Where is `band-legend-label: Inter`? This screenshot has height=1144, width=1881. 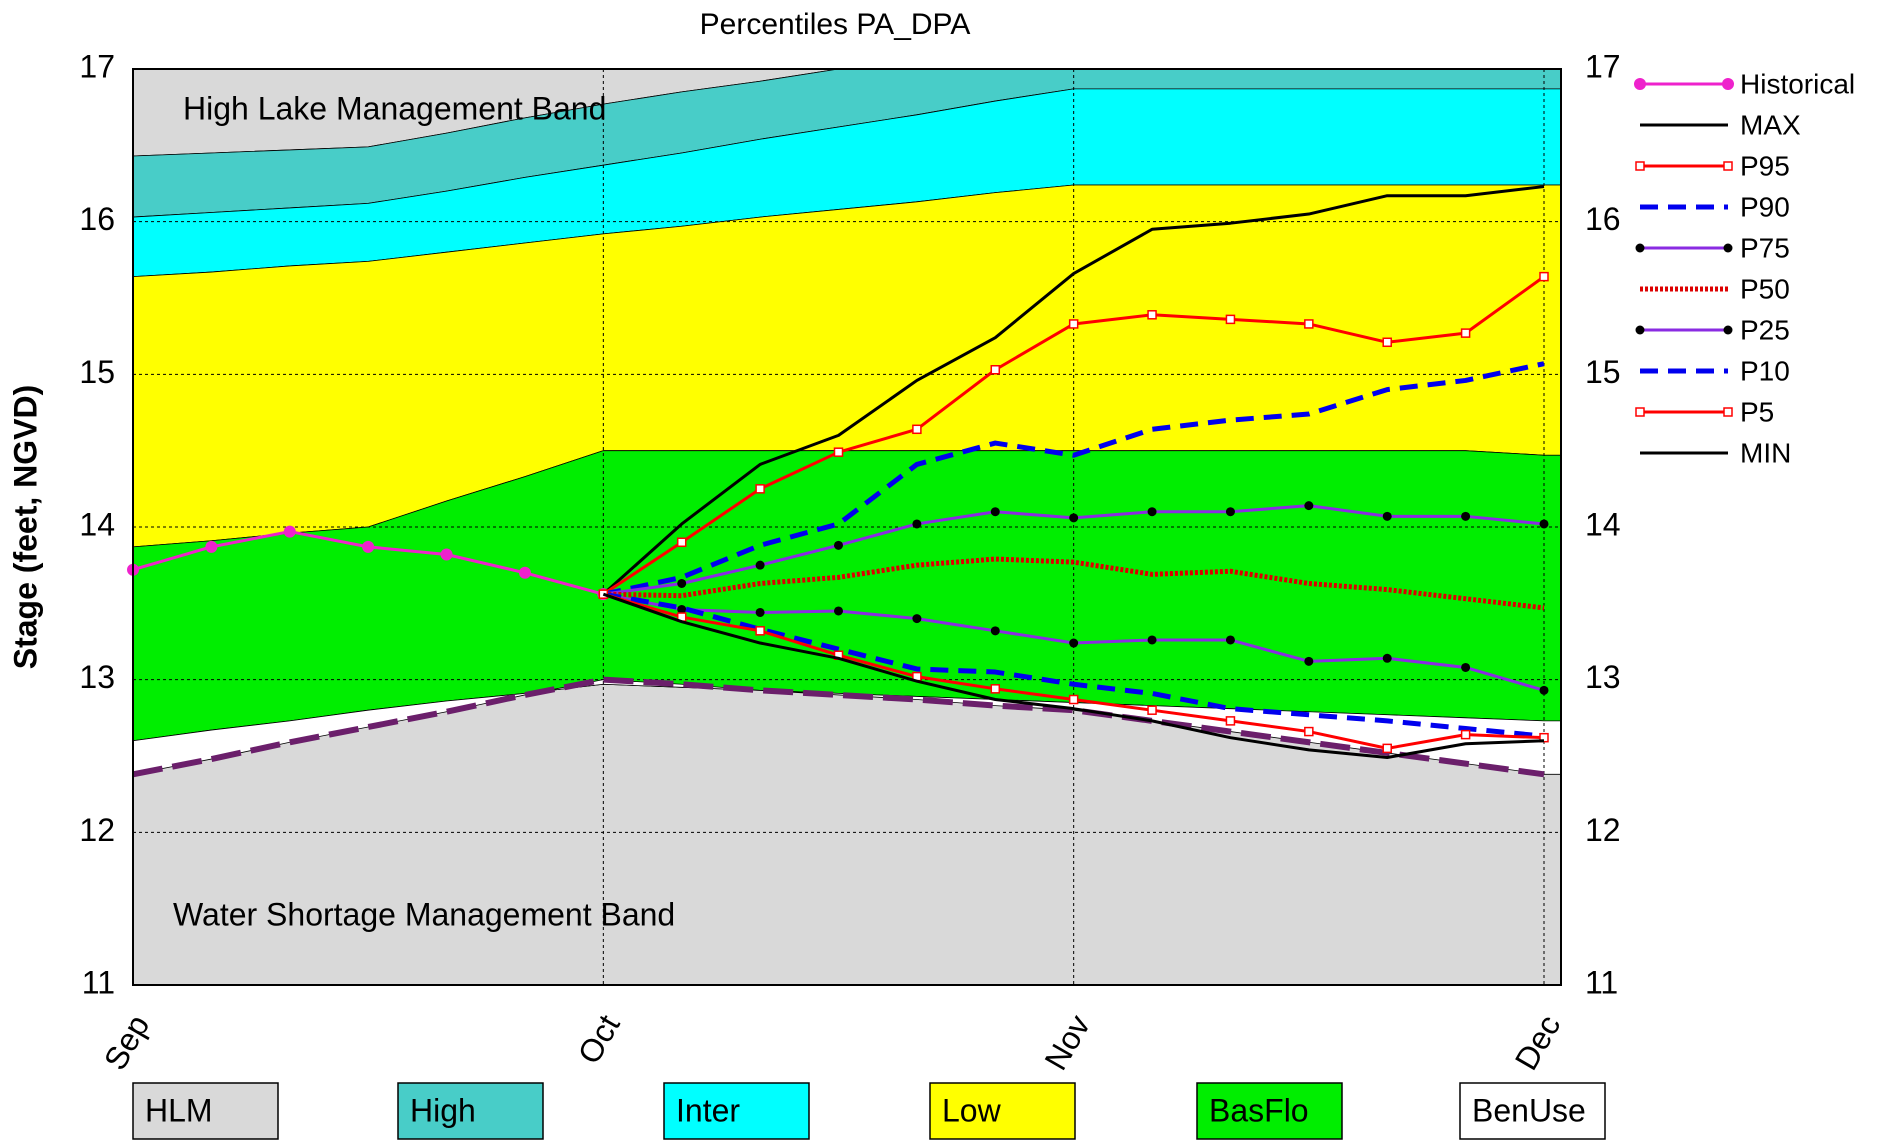 band-legend-label: Inter is located at coordinates (708, 1110).